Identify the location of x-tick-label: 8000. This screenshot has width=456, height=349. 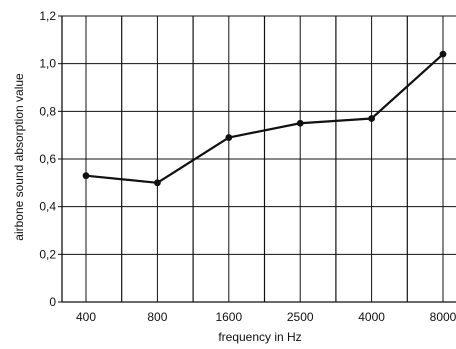
(443, 317).